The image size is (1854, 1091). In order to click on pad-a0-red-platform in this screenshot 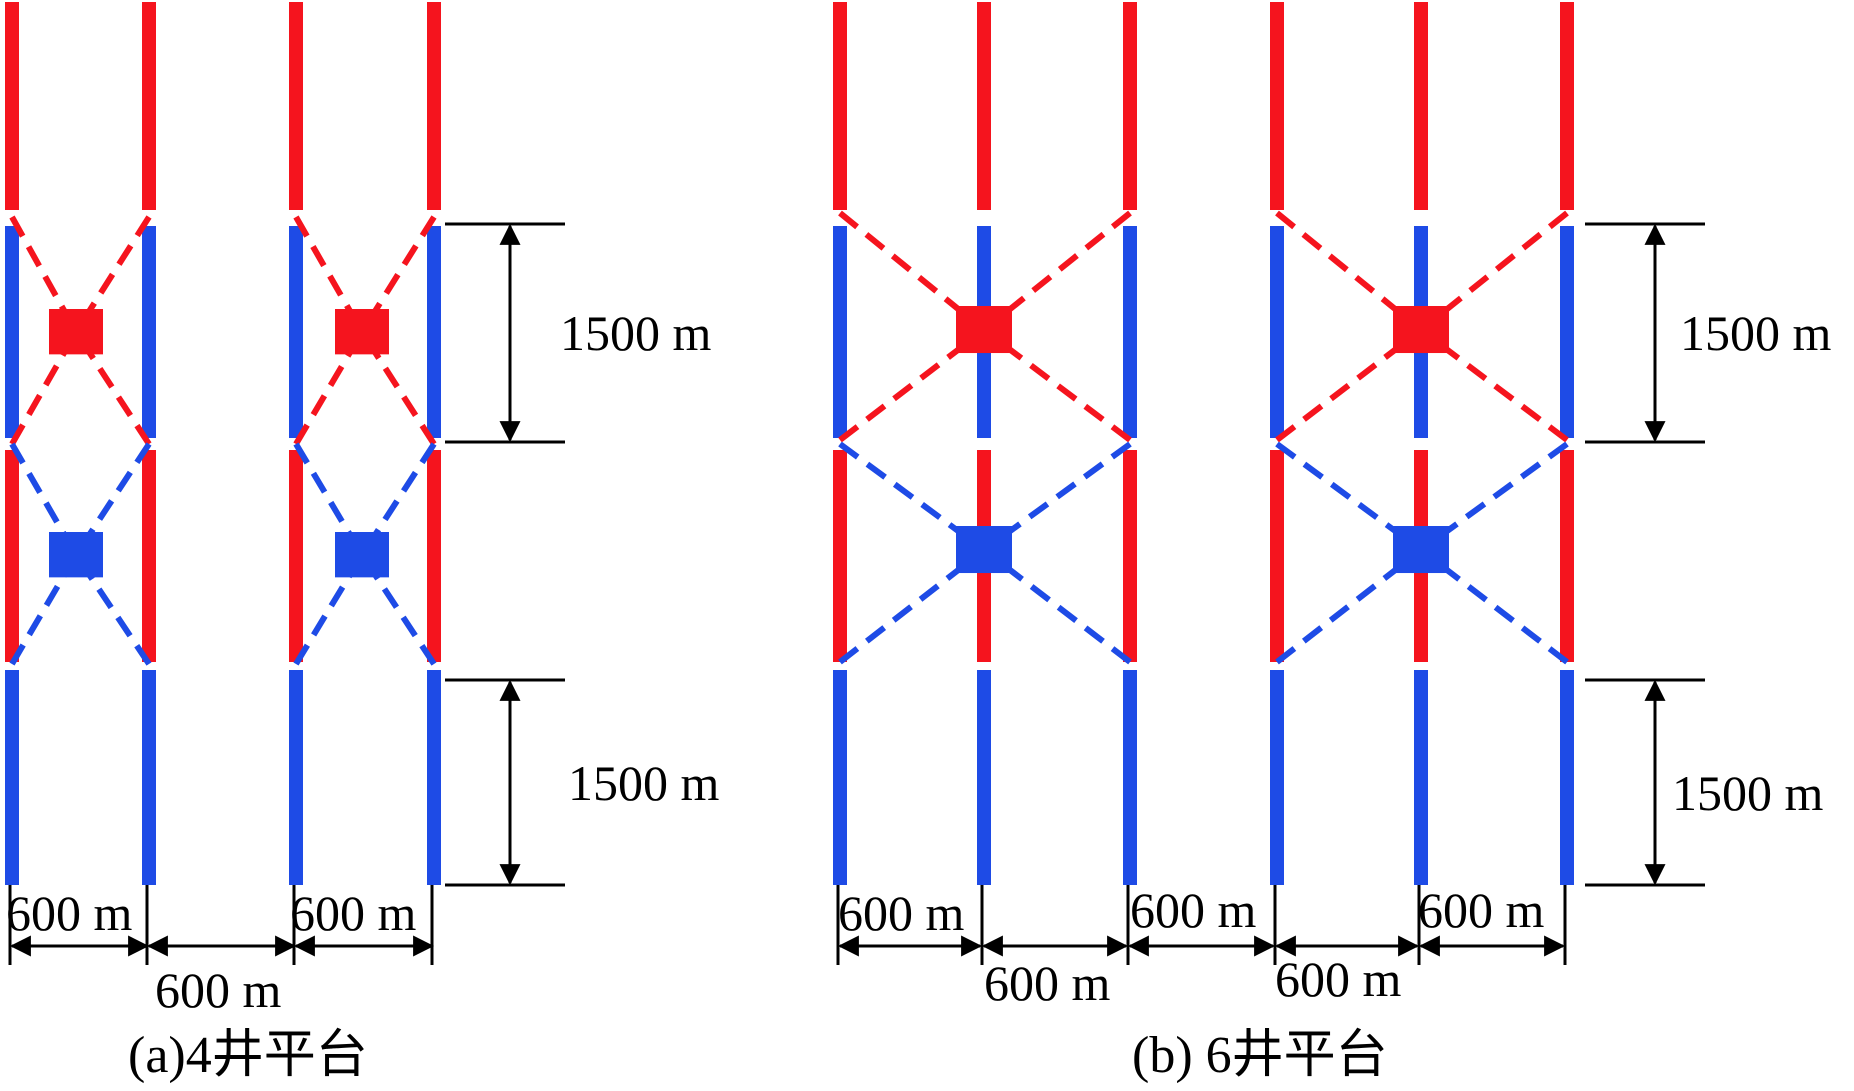, I will do `click(76, 332)`.